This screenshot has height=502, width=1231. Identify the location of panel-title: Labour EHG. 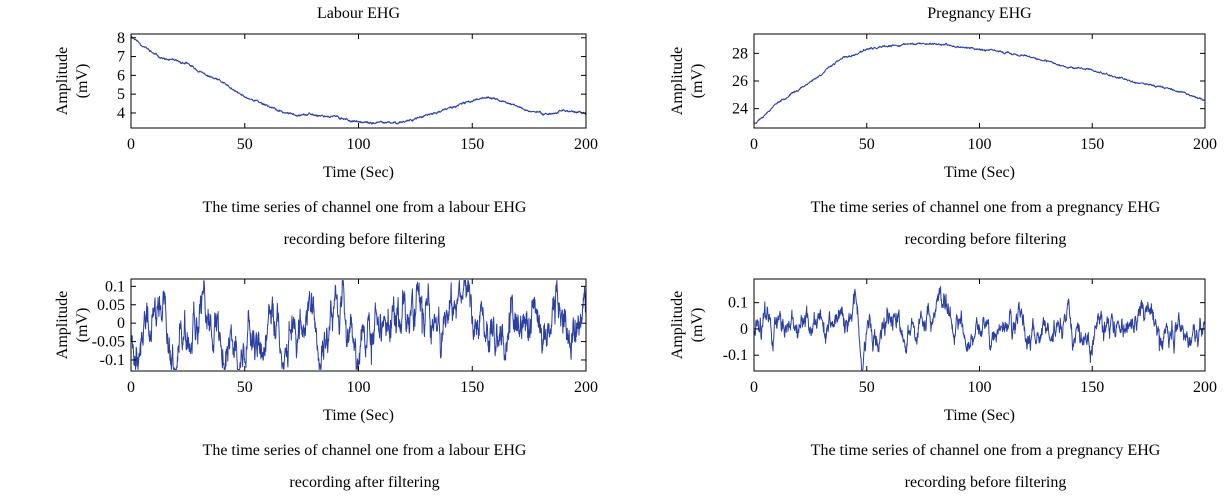
(359, 13).